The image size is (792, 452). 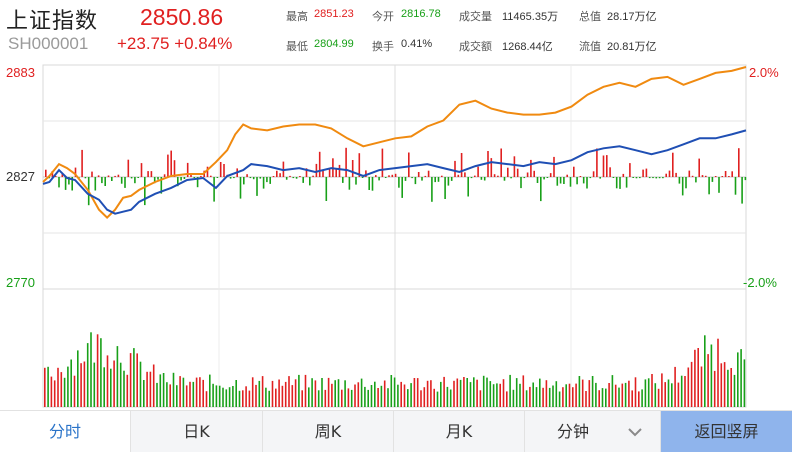 What do you see at coordinates (334, 14) in the screenshot?
I see `stat-value-high: 2851.23` at bounding box center [334, 14].